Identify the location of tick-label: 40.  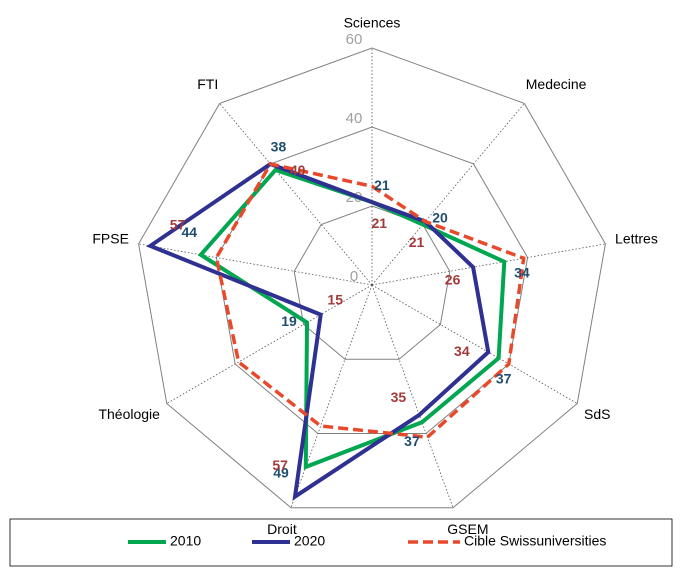
(354, 118).